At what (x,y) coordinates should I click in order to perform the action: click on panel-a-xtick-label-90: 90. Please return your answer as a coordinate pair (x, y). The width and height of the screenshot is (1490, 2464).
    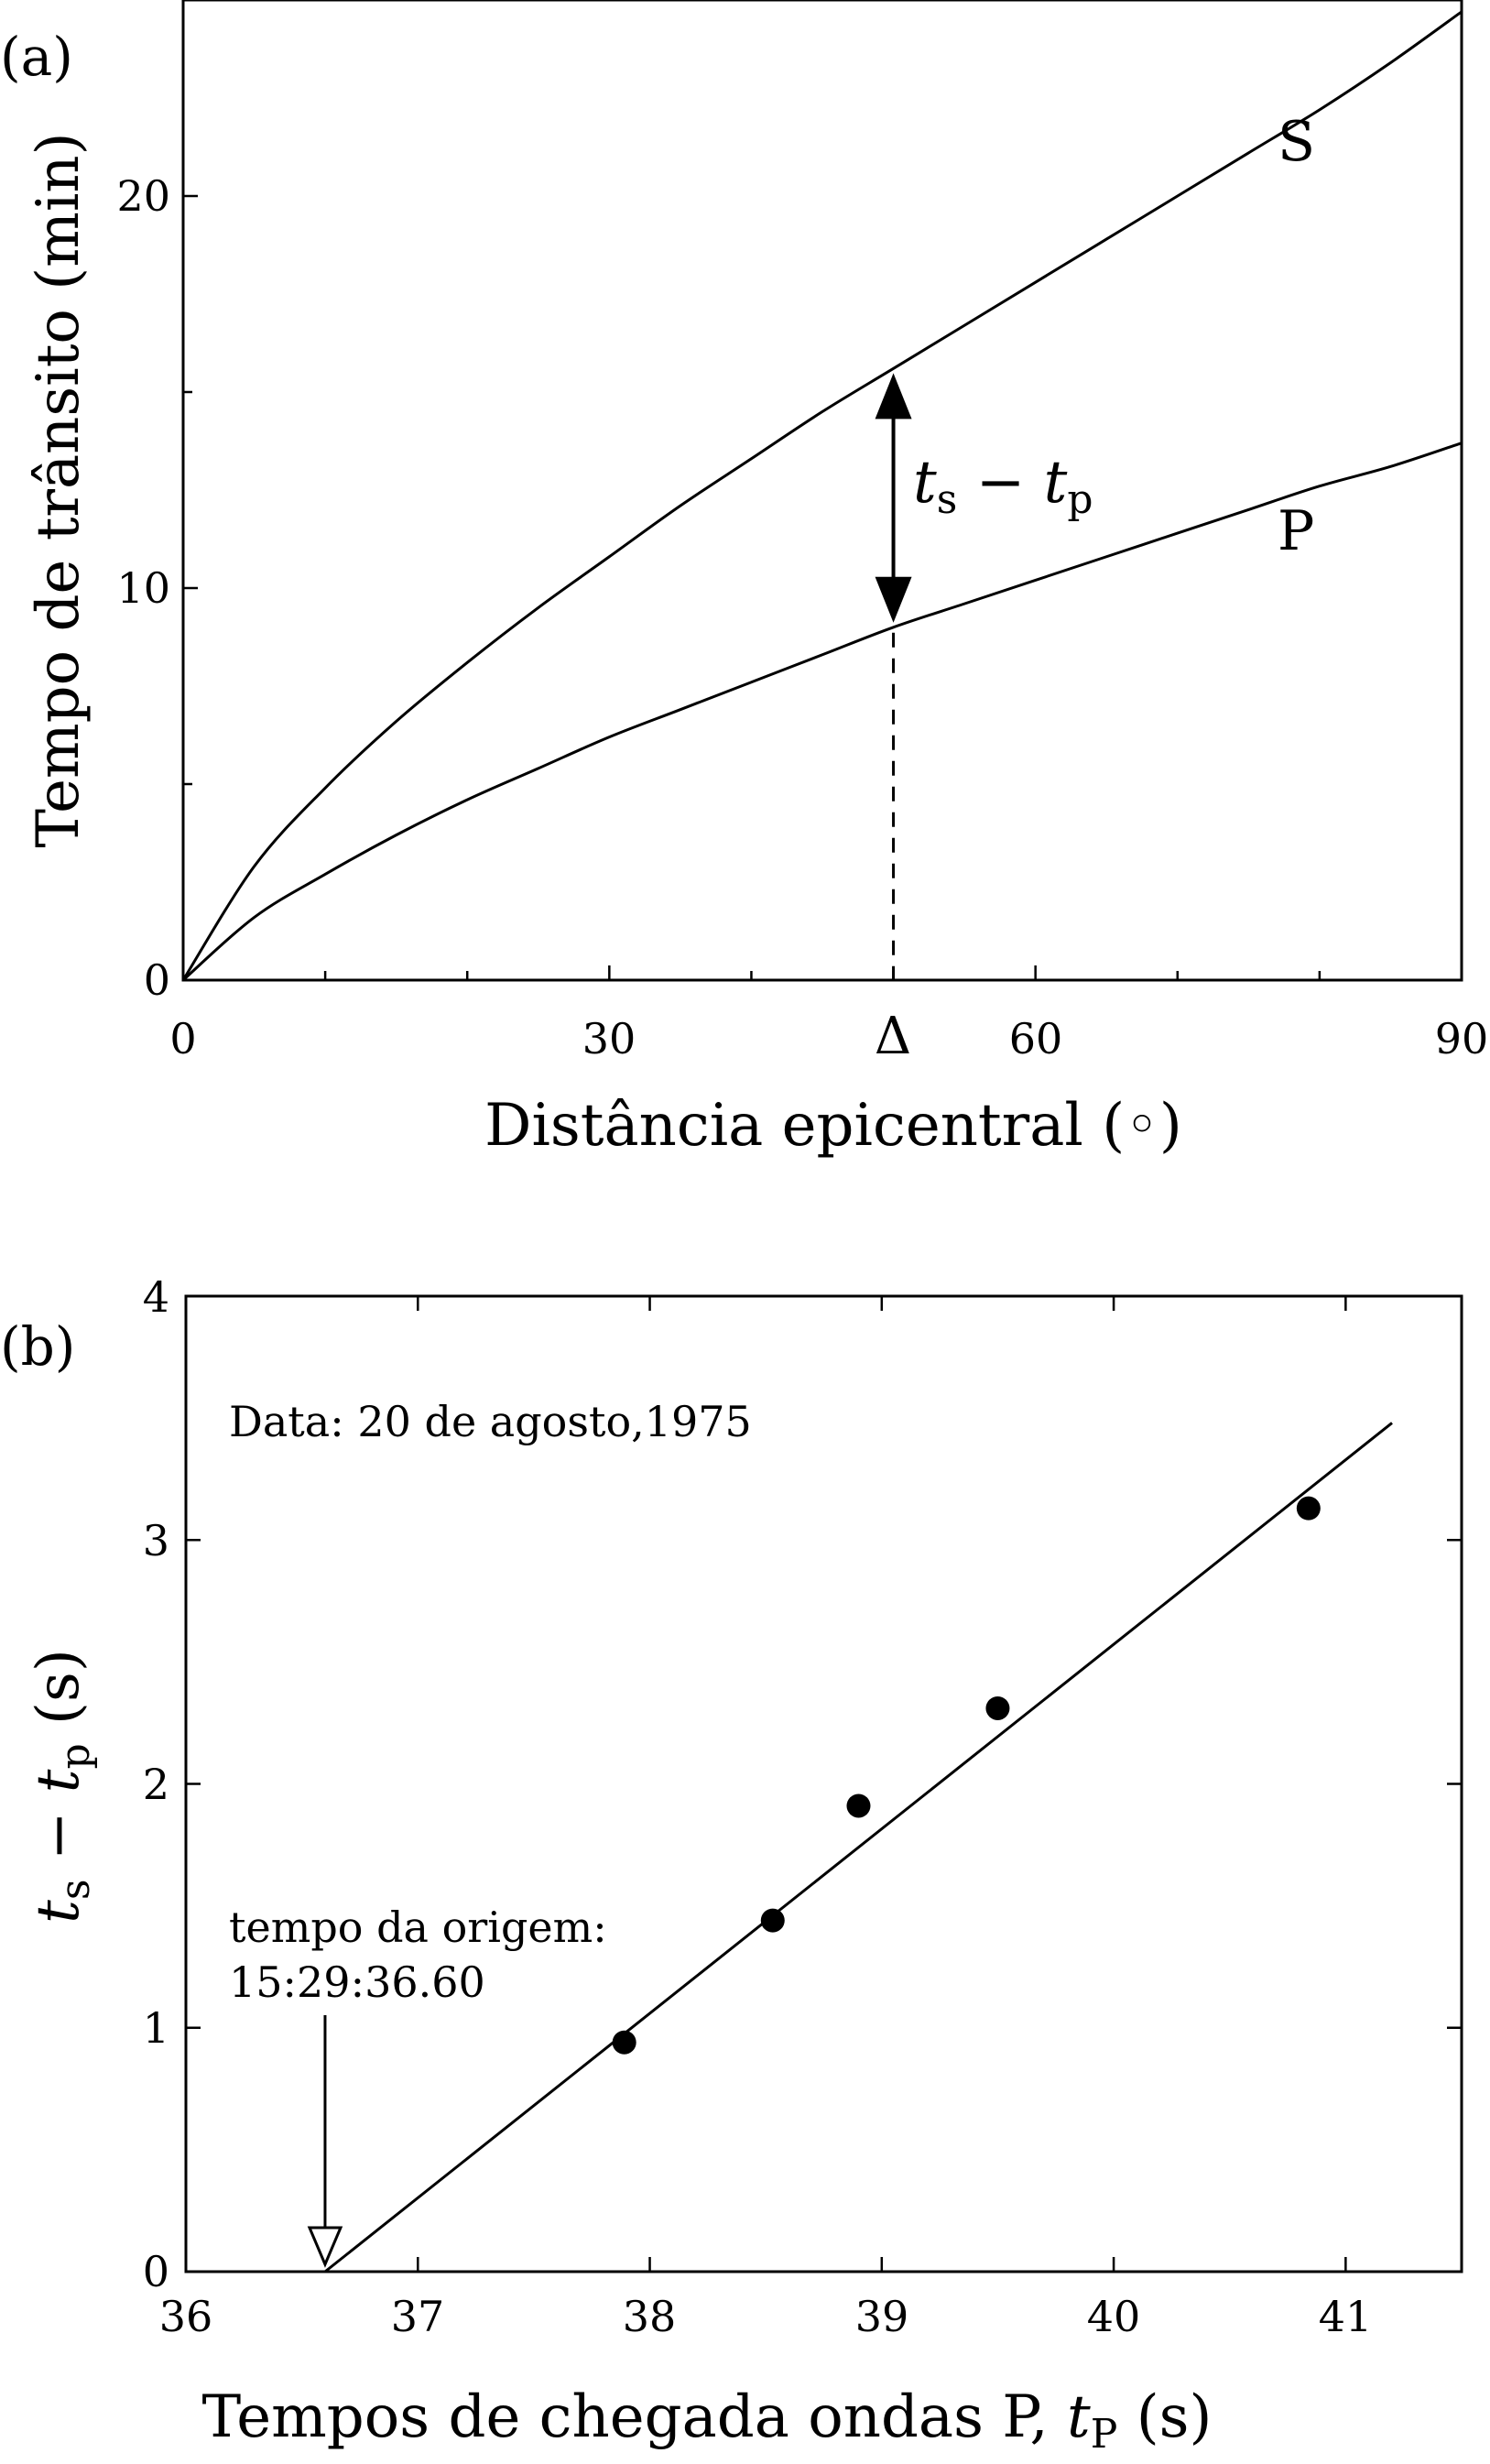
    Looking at the image, I should click on (1462, 1038).